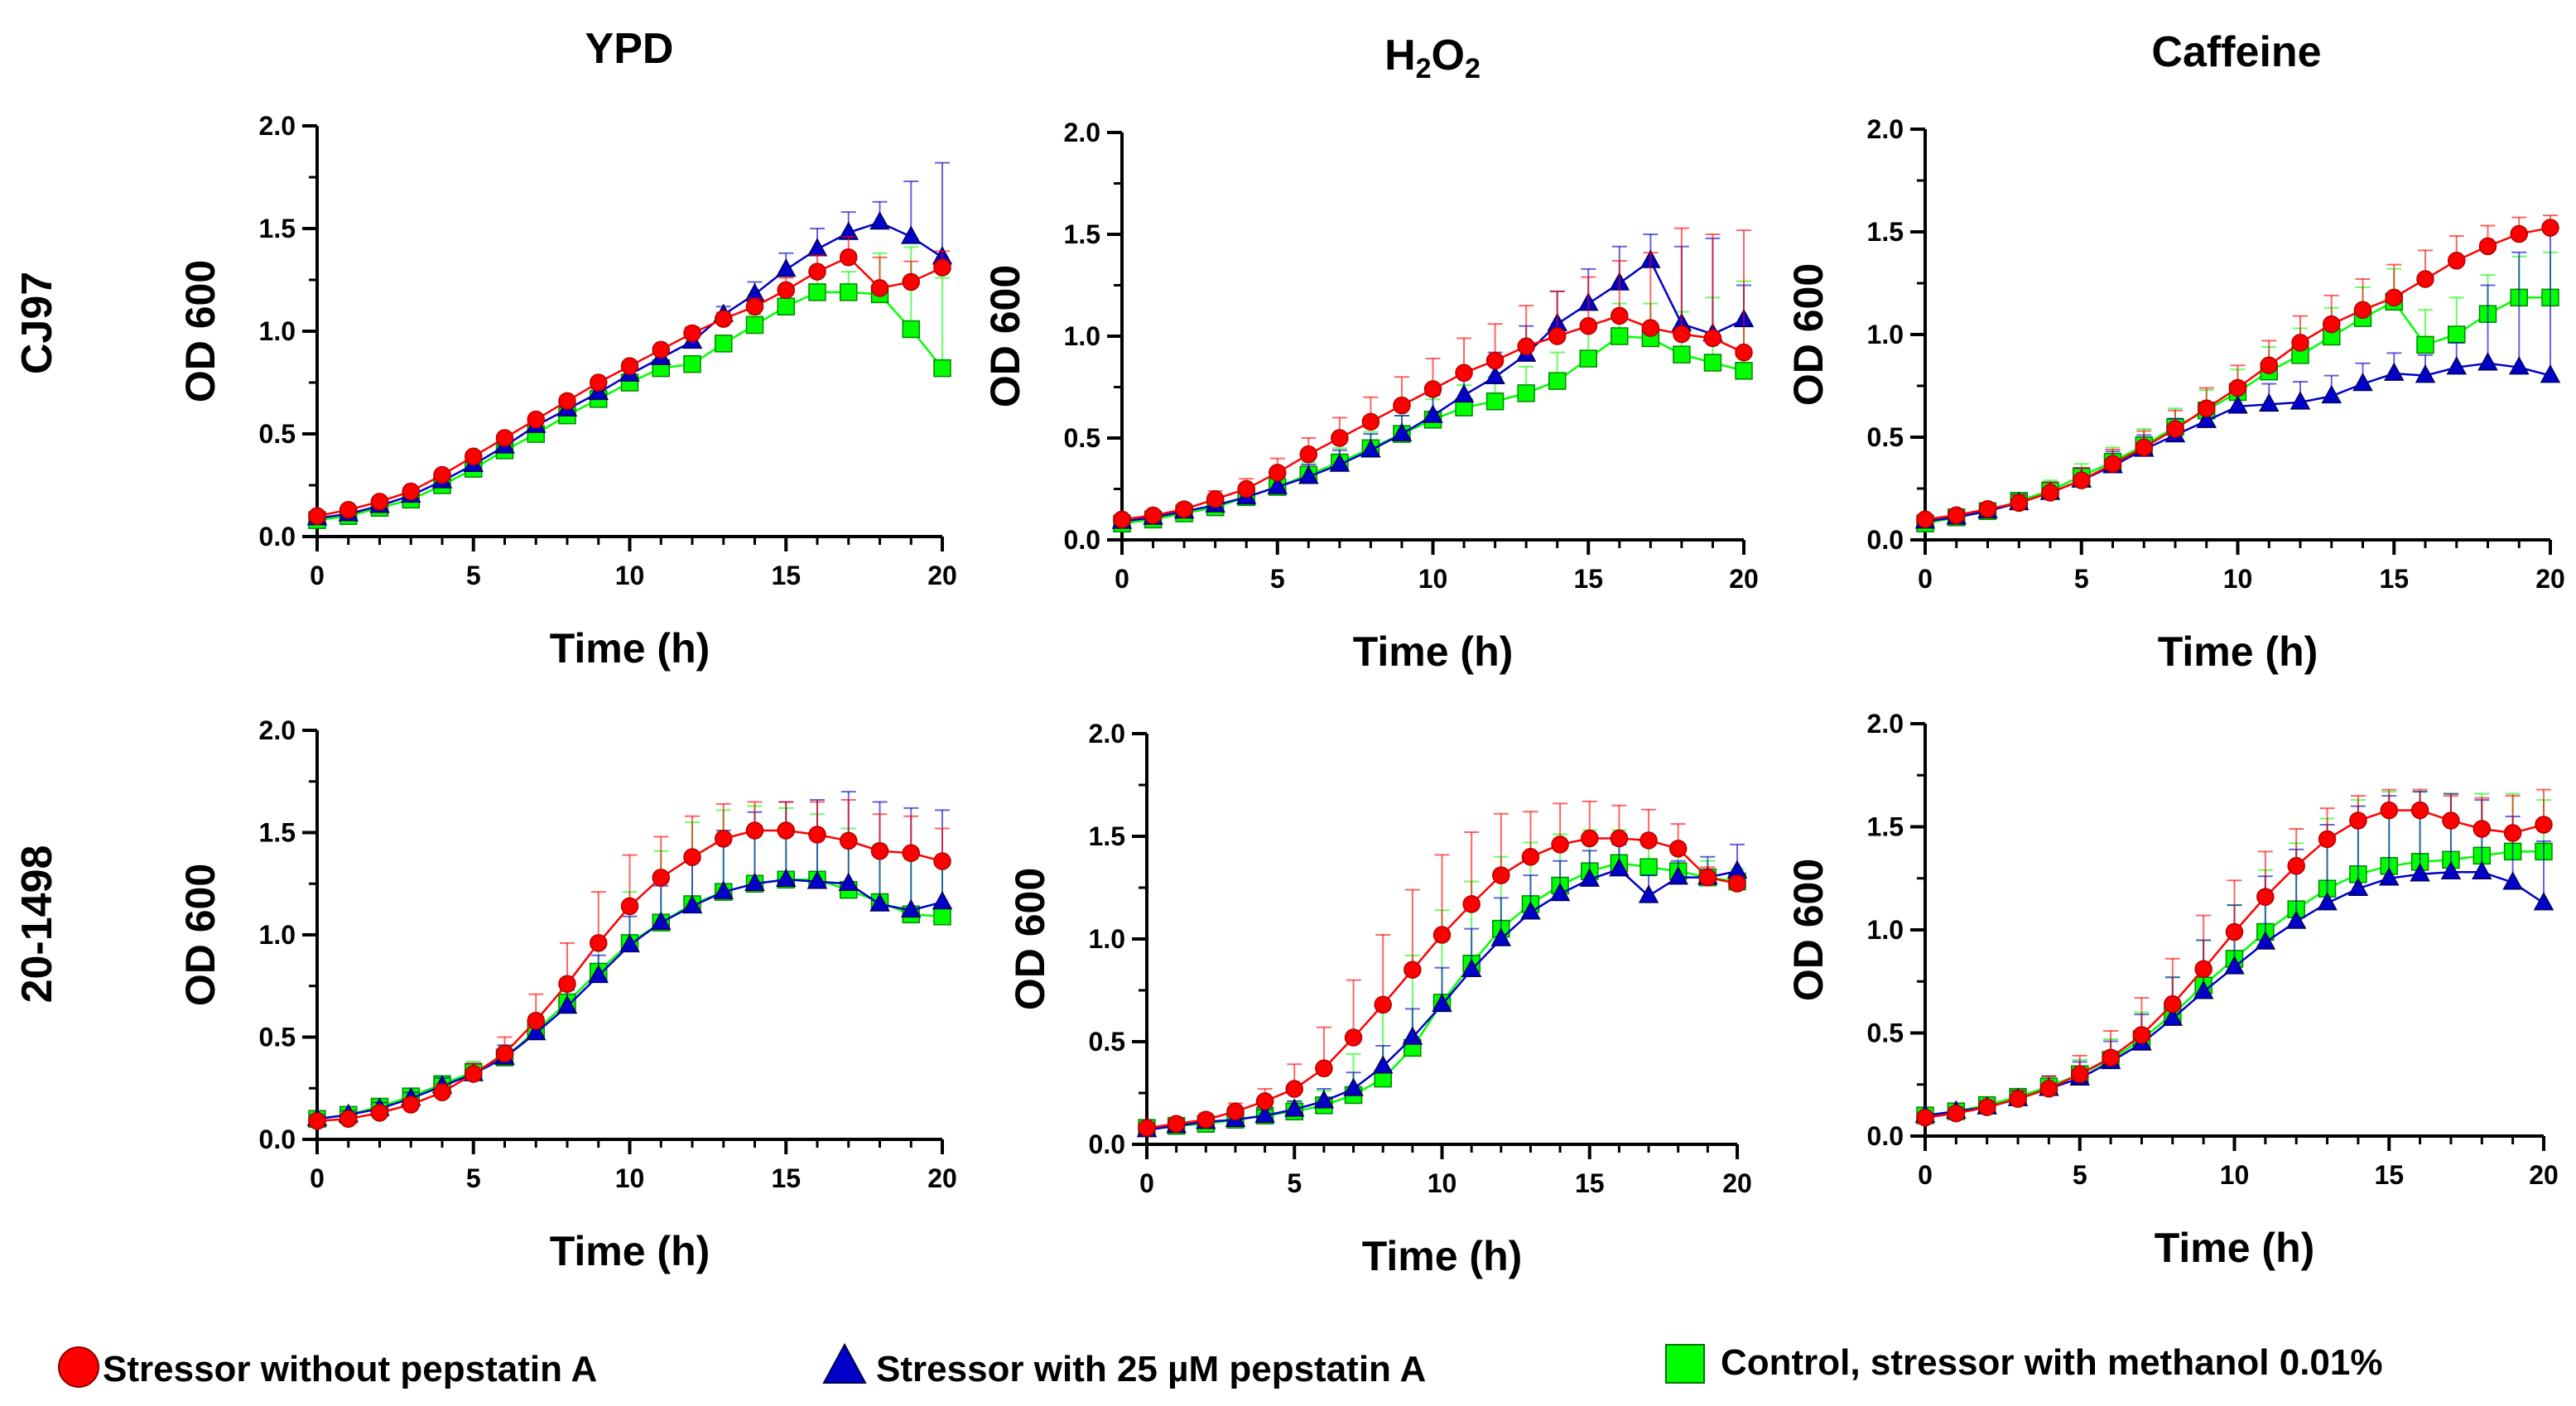  I want to click on y-axis-label: OD 600, so click(200, 935).